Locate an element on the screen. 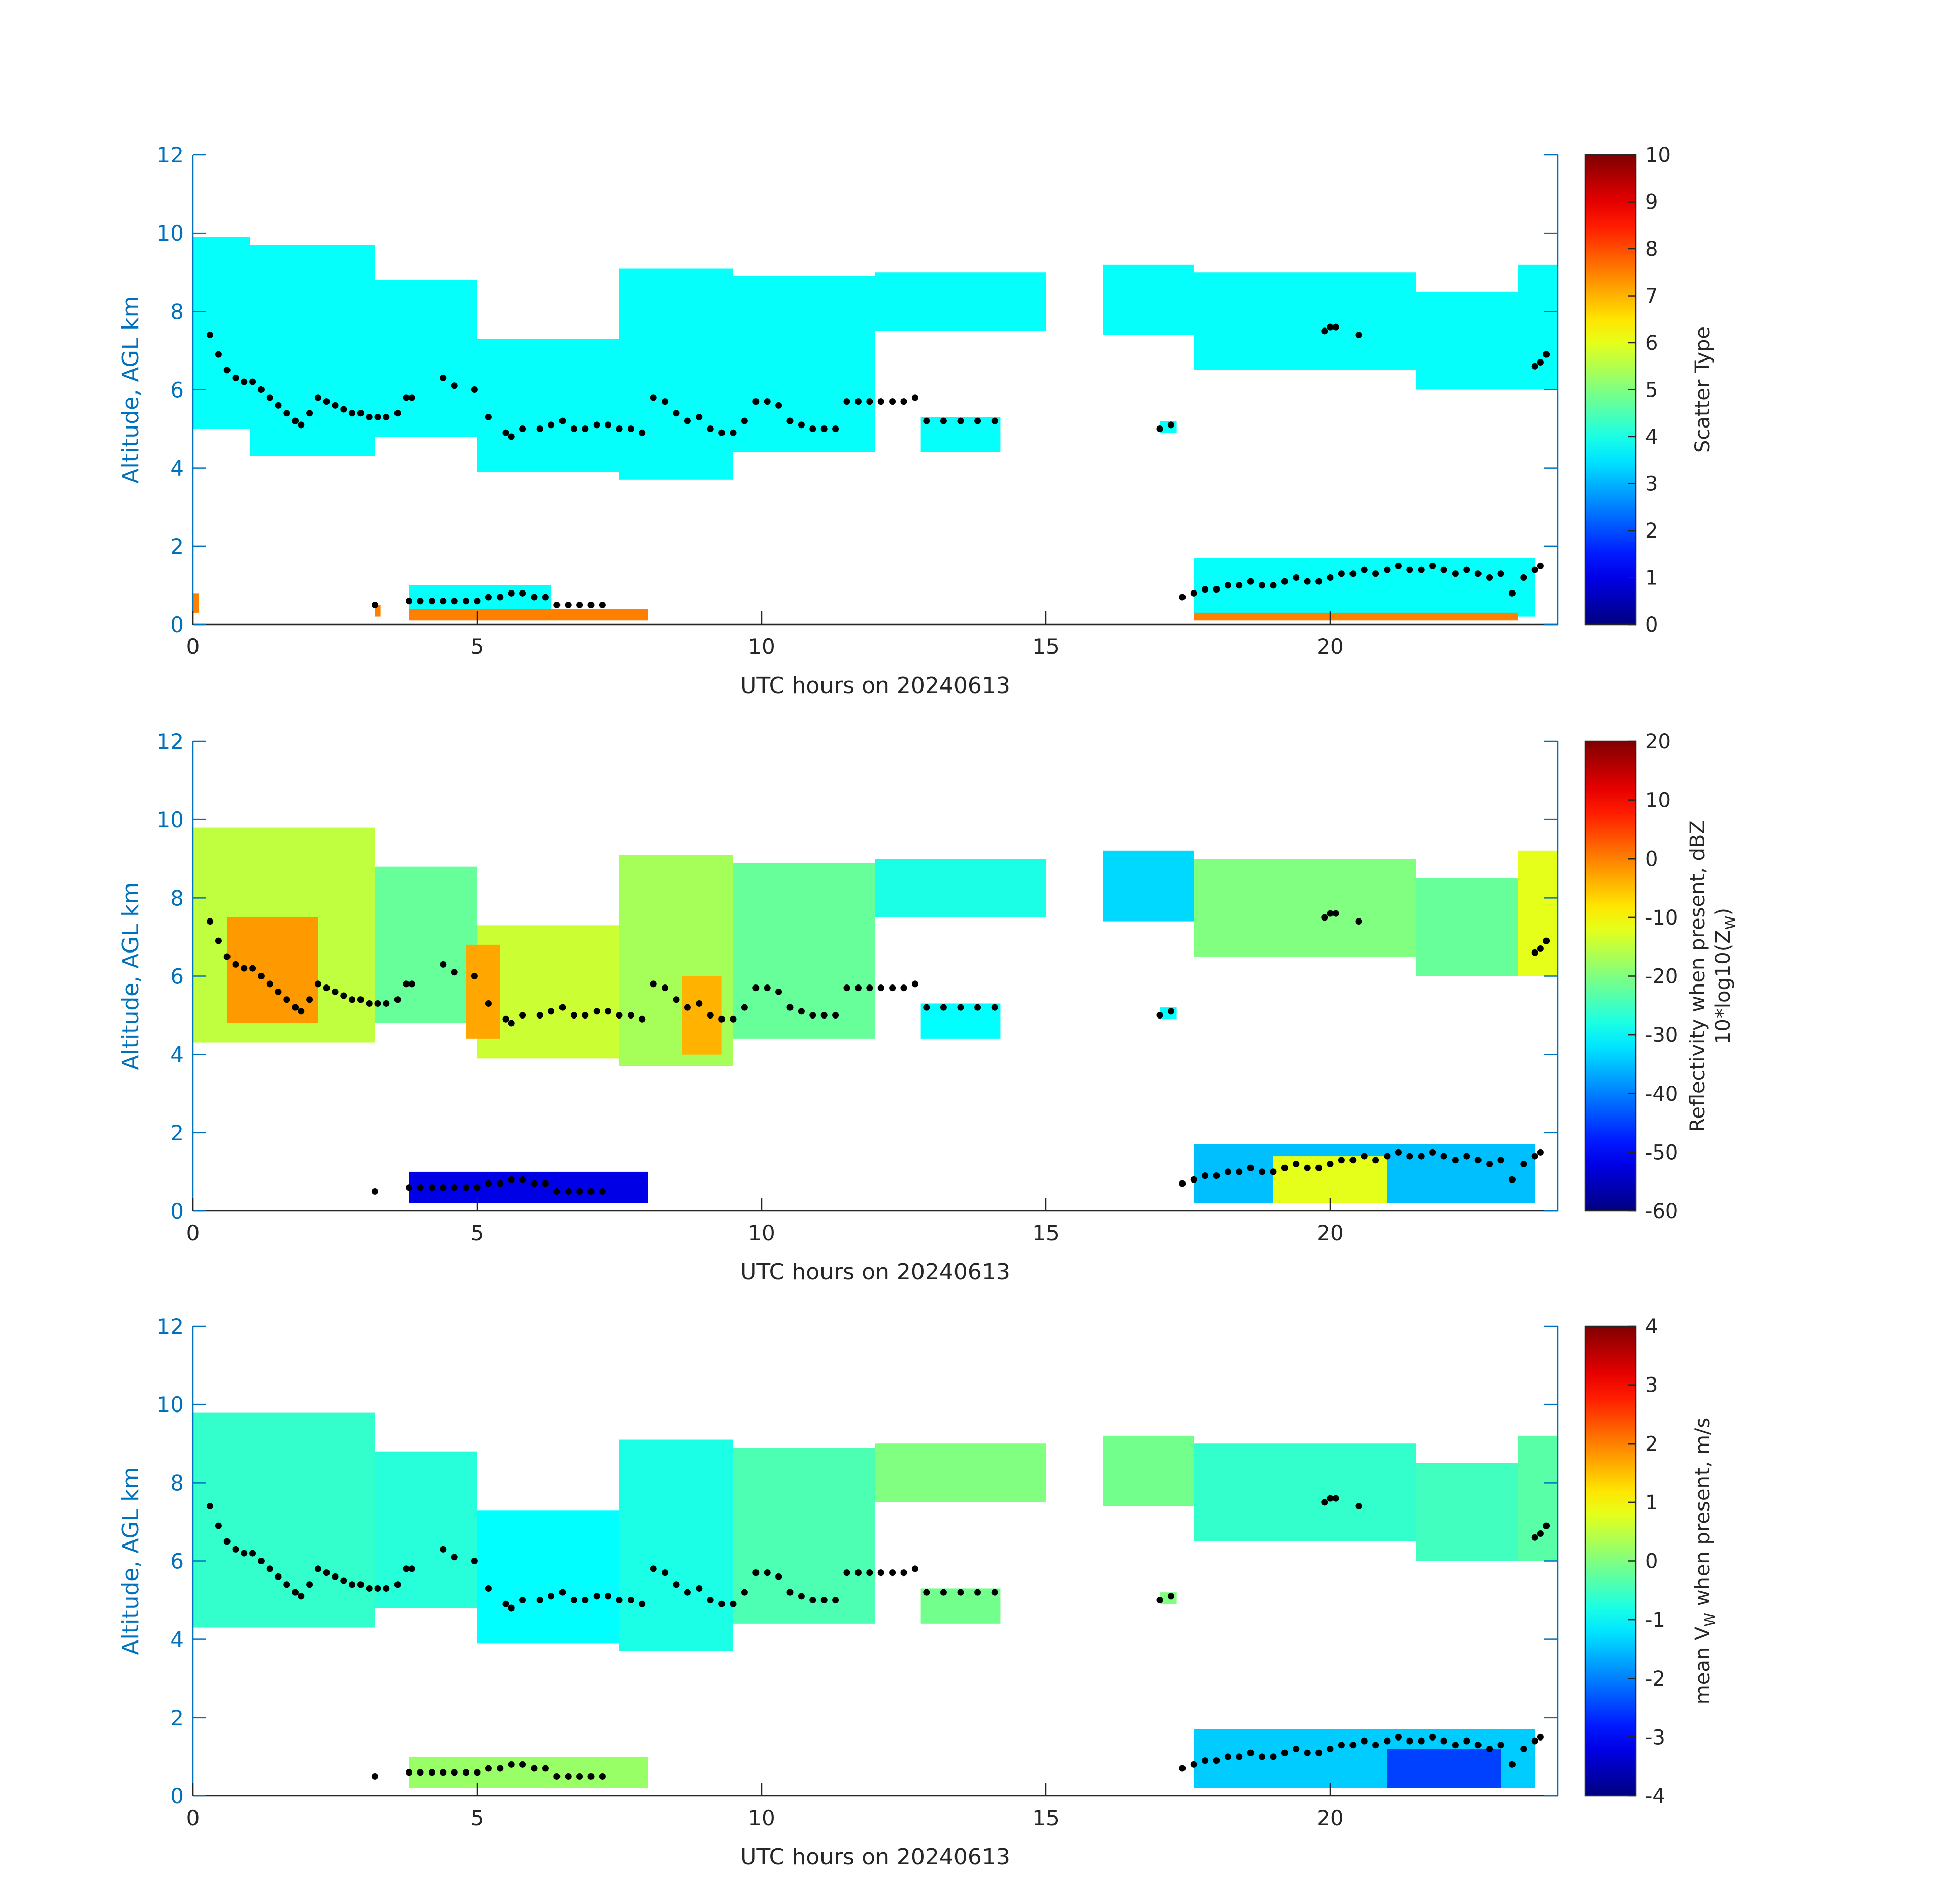 Image resolution: width=1942 pixels, height=1904 pixels. colorbar-tick-label: 0 is located at coordinates (1651, 859).